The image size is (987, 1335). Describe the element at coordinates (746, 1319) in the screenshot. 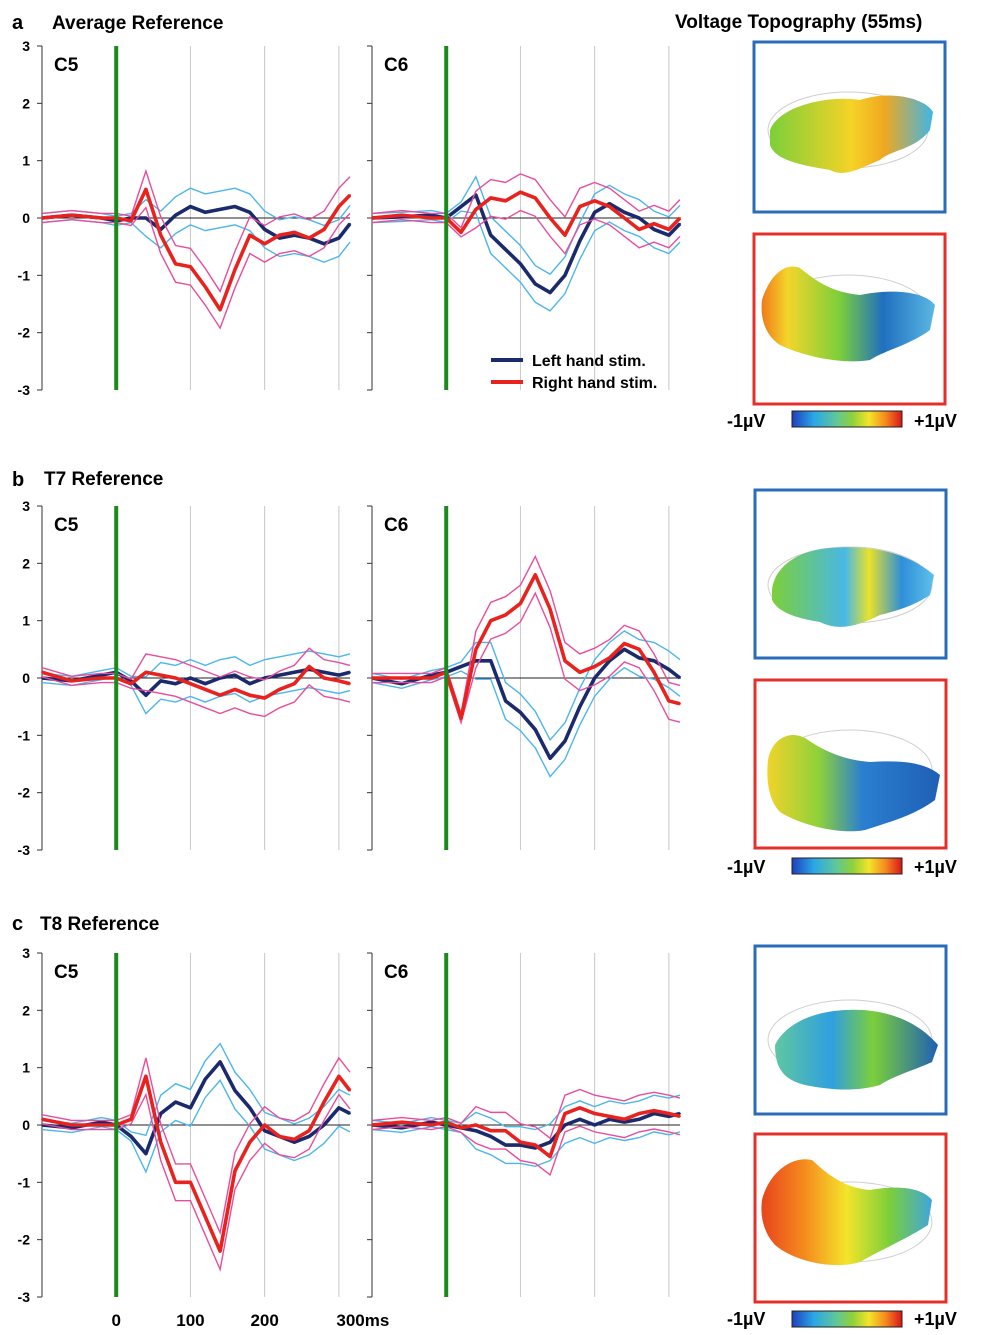

I see `colorbar-min-label: -1µV` at that location.